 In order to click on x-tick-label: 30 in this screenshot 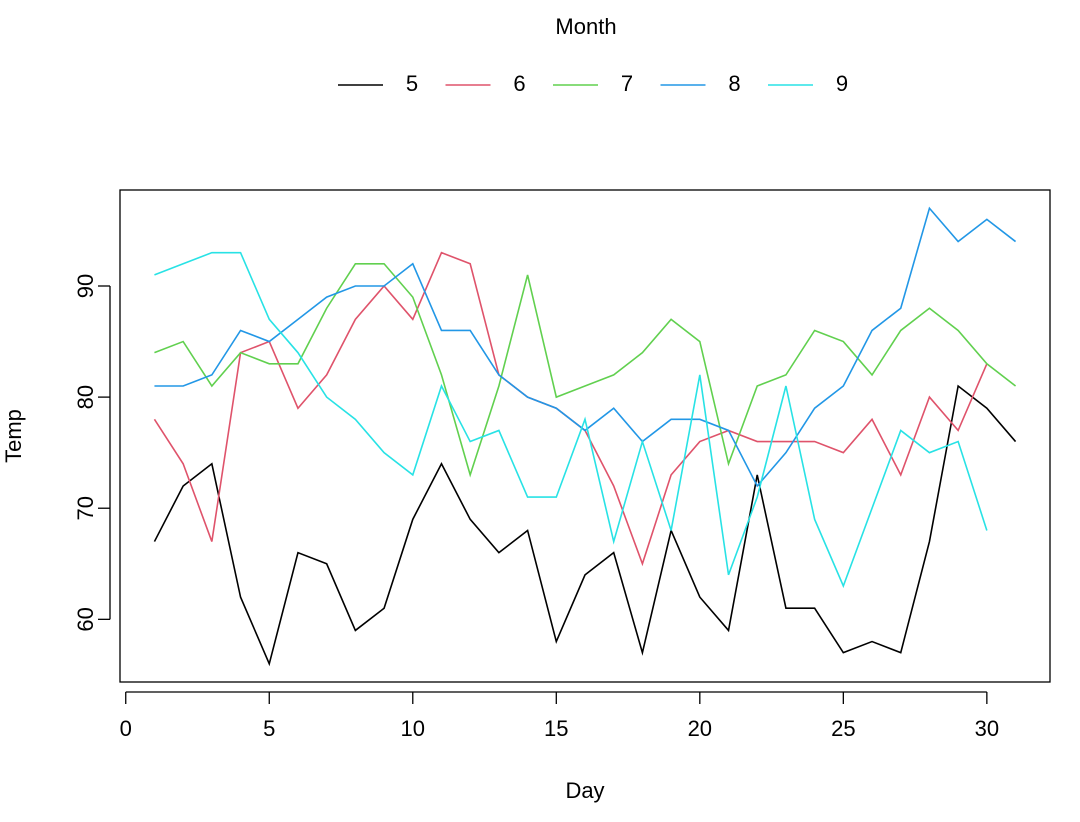, I will do `click(987, 728)`.